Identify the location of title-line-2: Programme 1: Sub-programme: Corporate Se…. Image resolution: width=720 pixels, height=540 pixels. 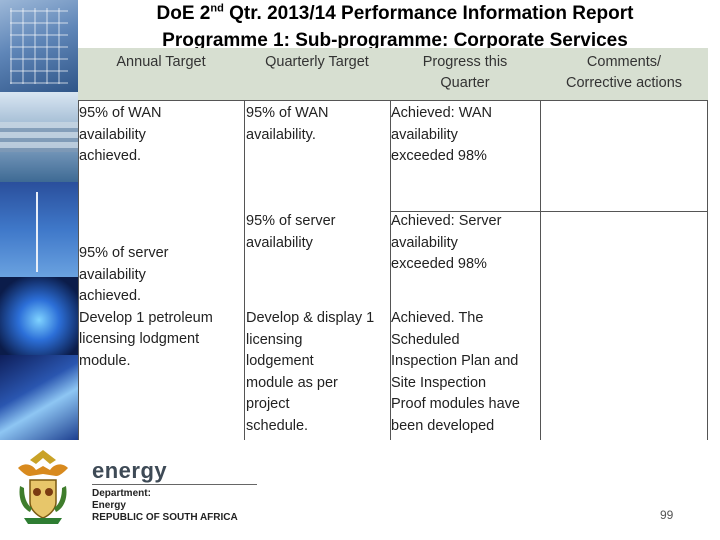
(395, 40).